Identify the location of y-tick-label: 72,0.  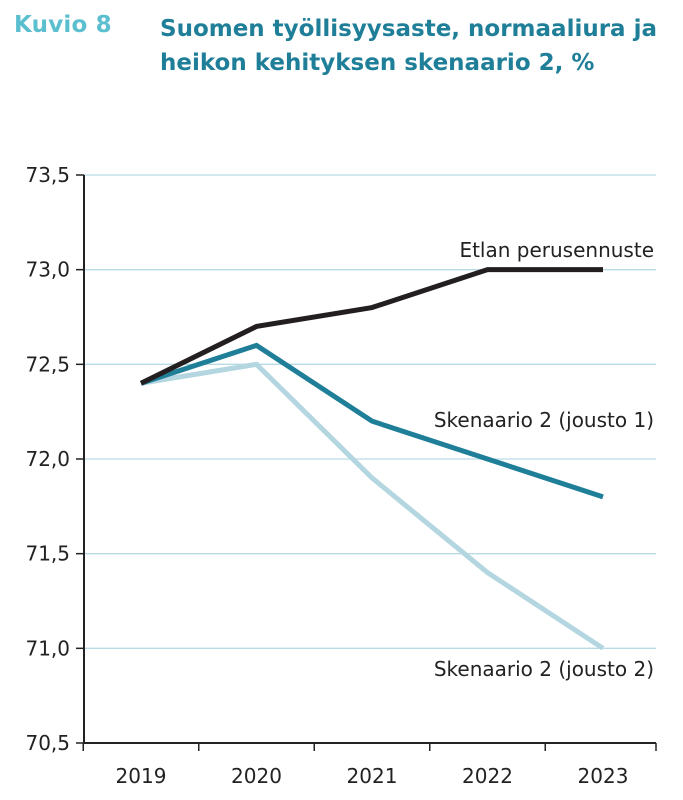
(47, 459).